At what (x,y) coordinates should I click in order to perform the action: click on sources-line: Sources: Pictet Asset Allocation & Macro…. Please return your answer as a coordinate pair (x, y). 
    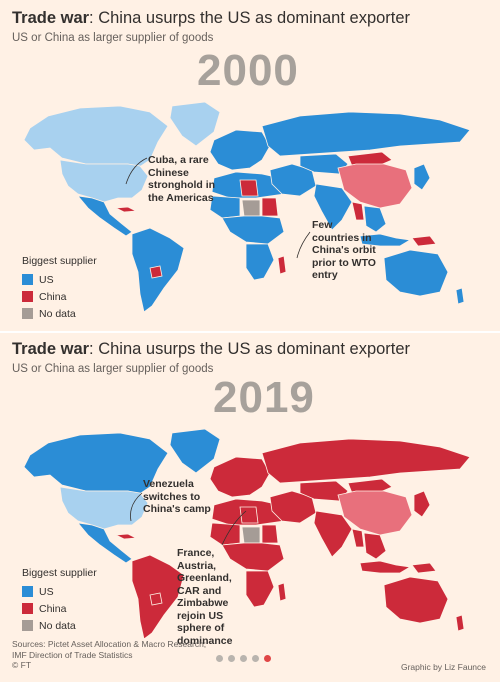
    Looking at the image, I should click on (109, 644).